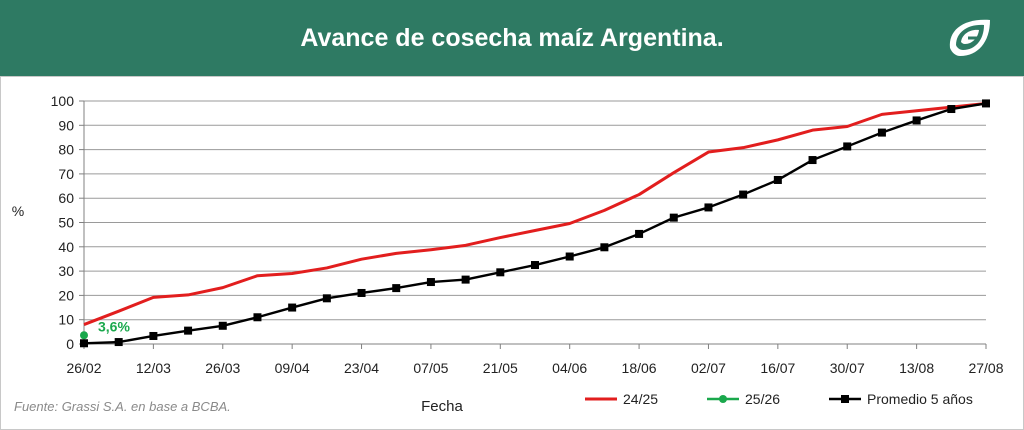  Describe the element at coordinates (66, 247) in the screenshot. I see `y-tick-label: 40` at that location.